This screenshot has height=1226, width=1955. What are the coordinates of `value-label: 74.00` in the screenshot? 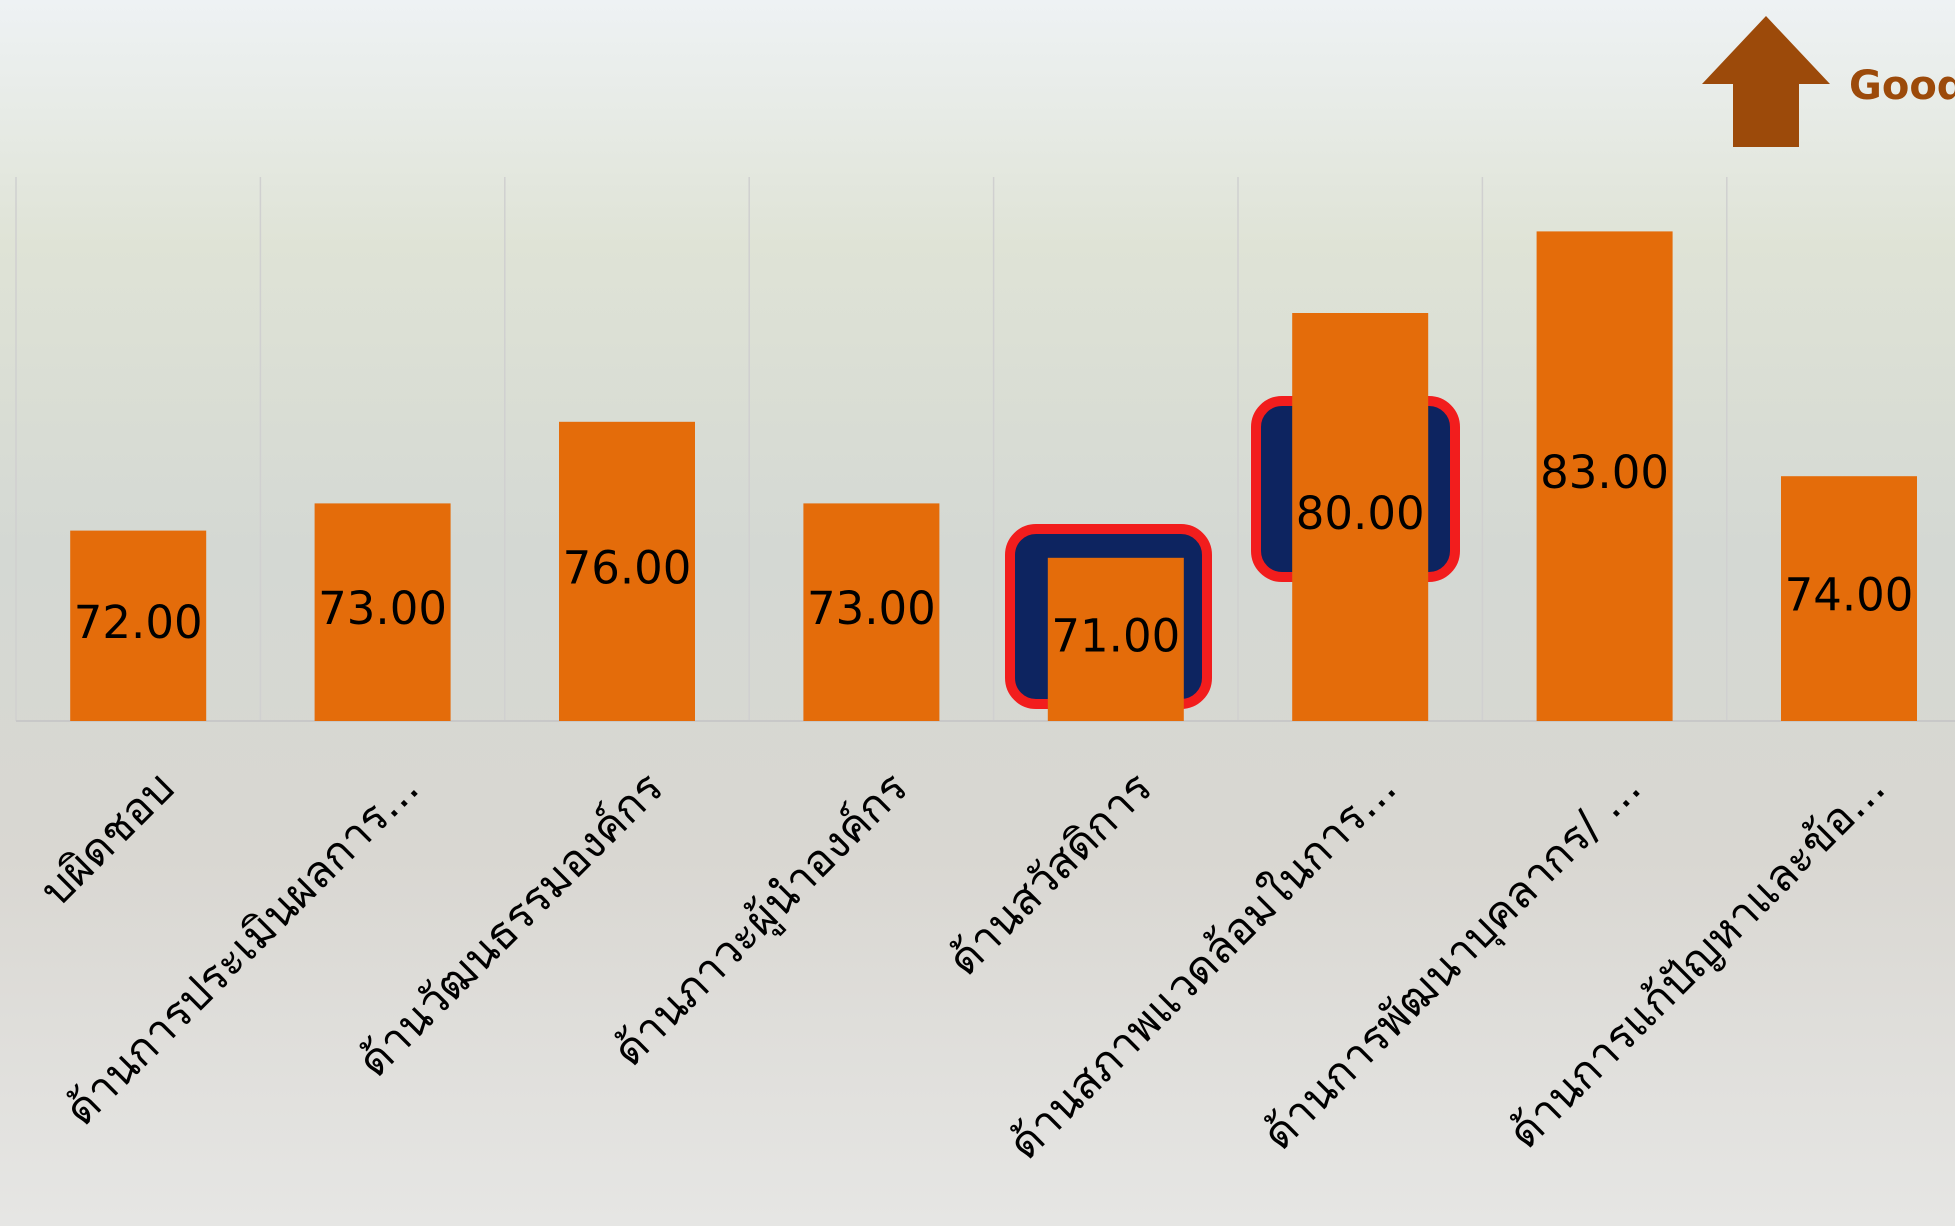 It's located at (1849, 595).